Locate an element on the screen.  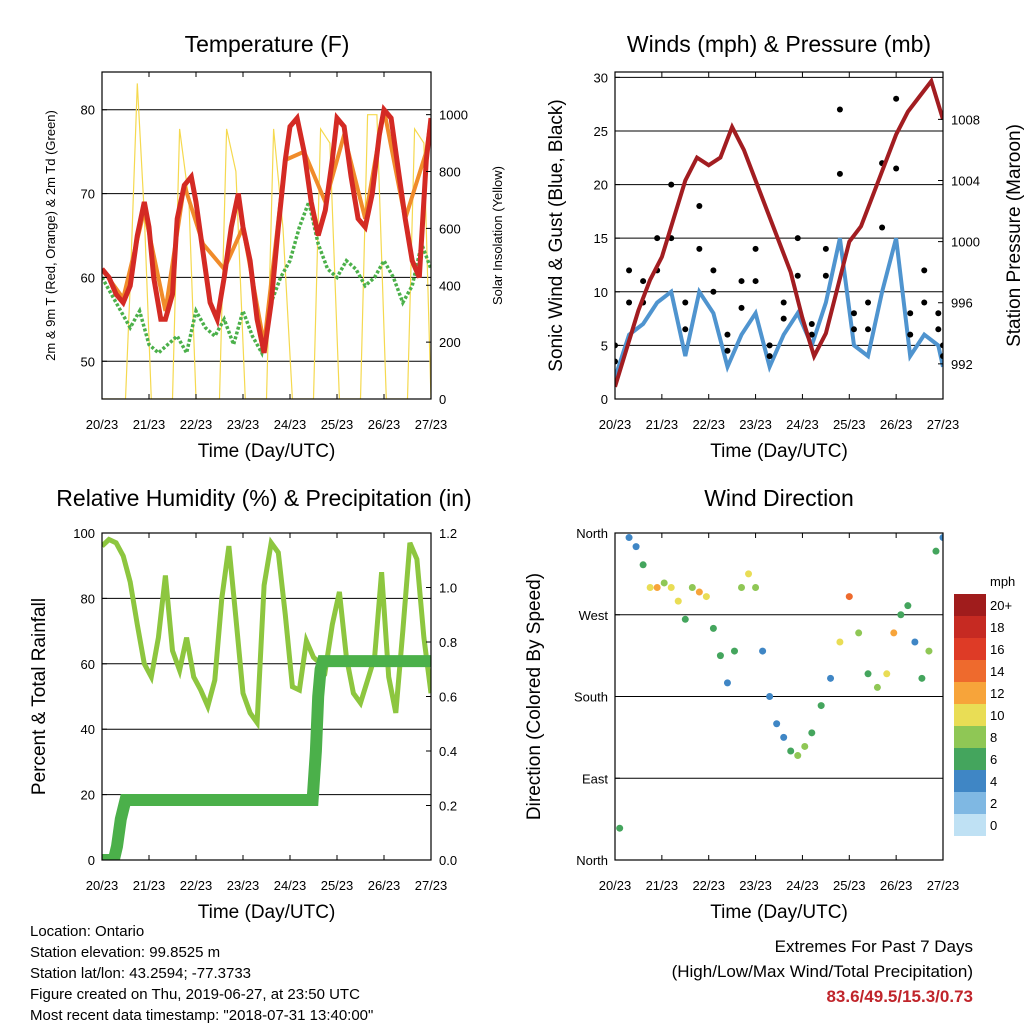
y-right-tick-label: 400 is located at coordinates (450, 285).